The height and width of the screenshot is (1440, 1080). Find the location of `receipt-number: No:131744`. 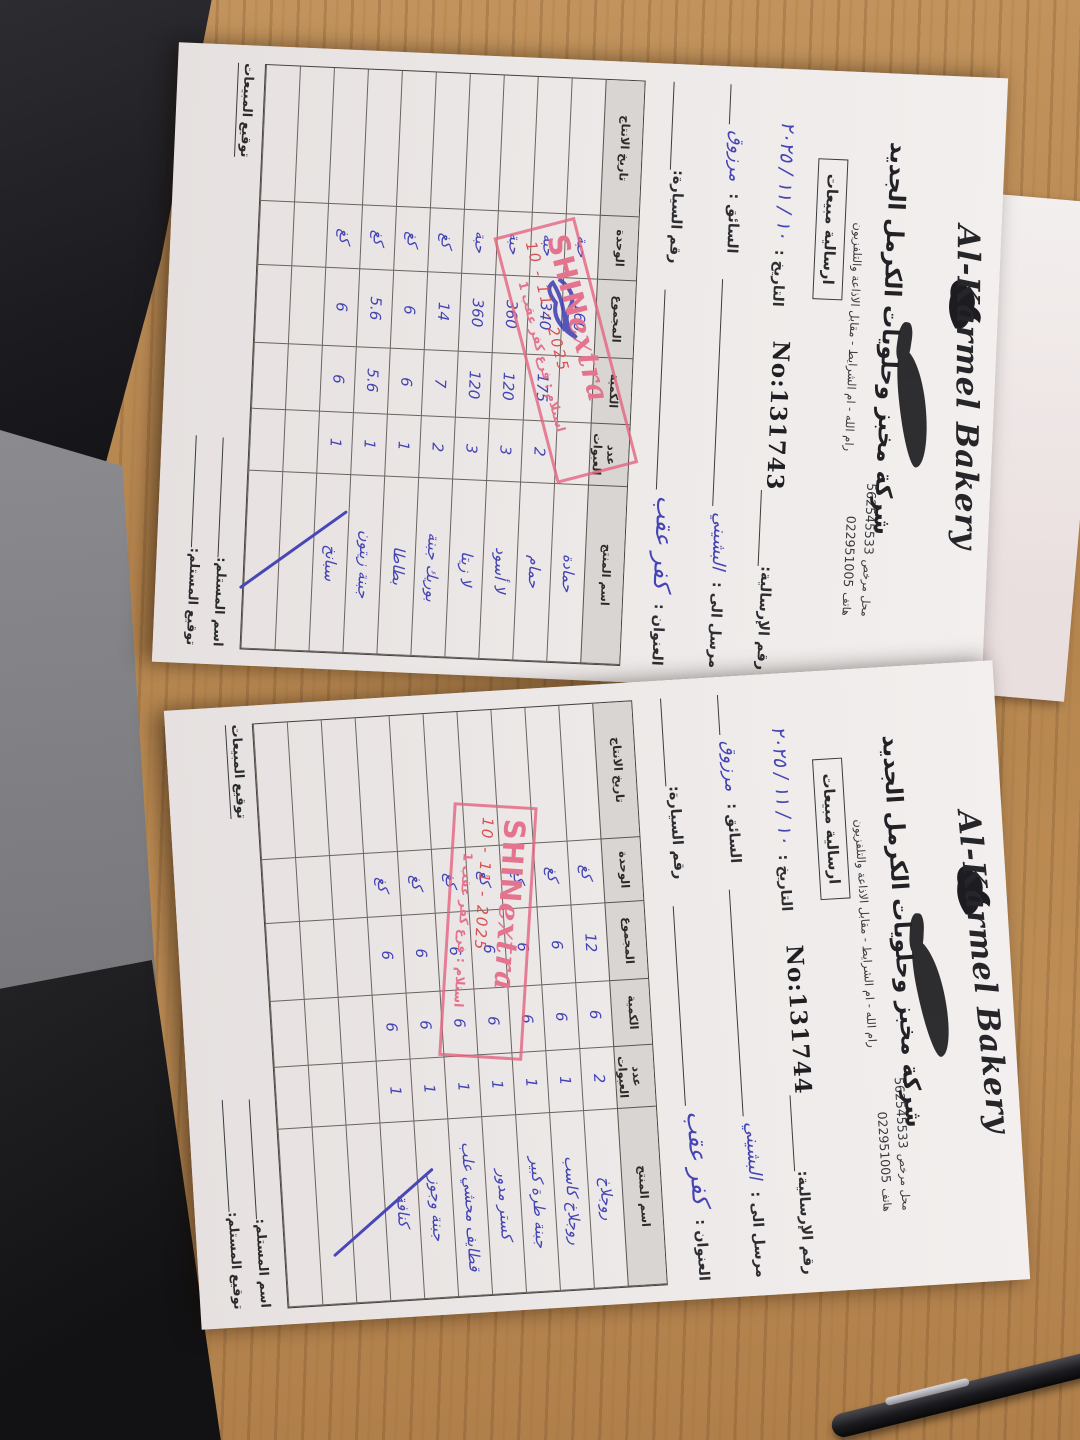

receipt-number: No:131744 is located at coordinates (798, 1020).